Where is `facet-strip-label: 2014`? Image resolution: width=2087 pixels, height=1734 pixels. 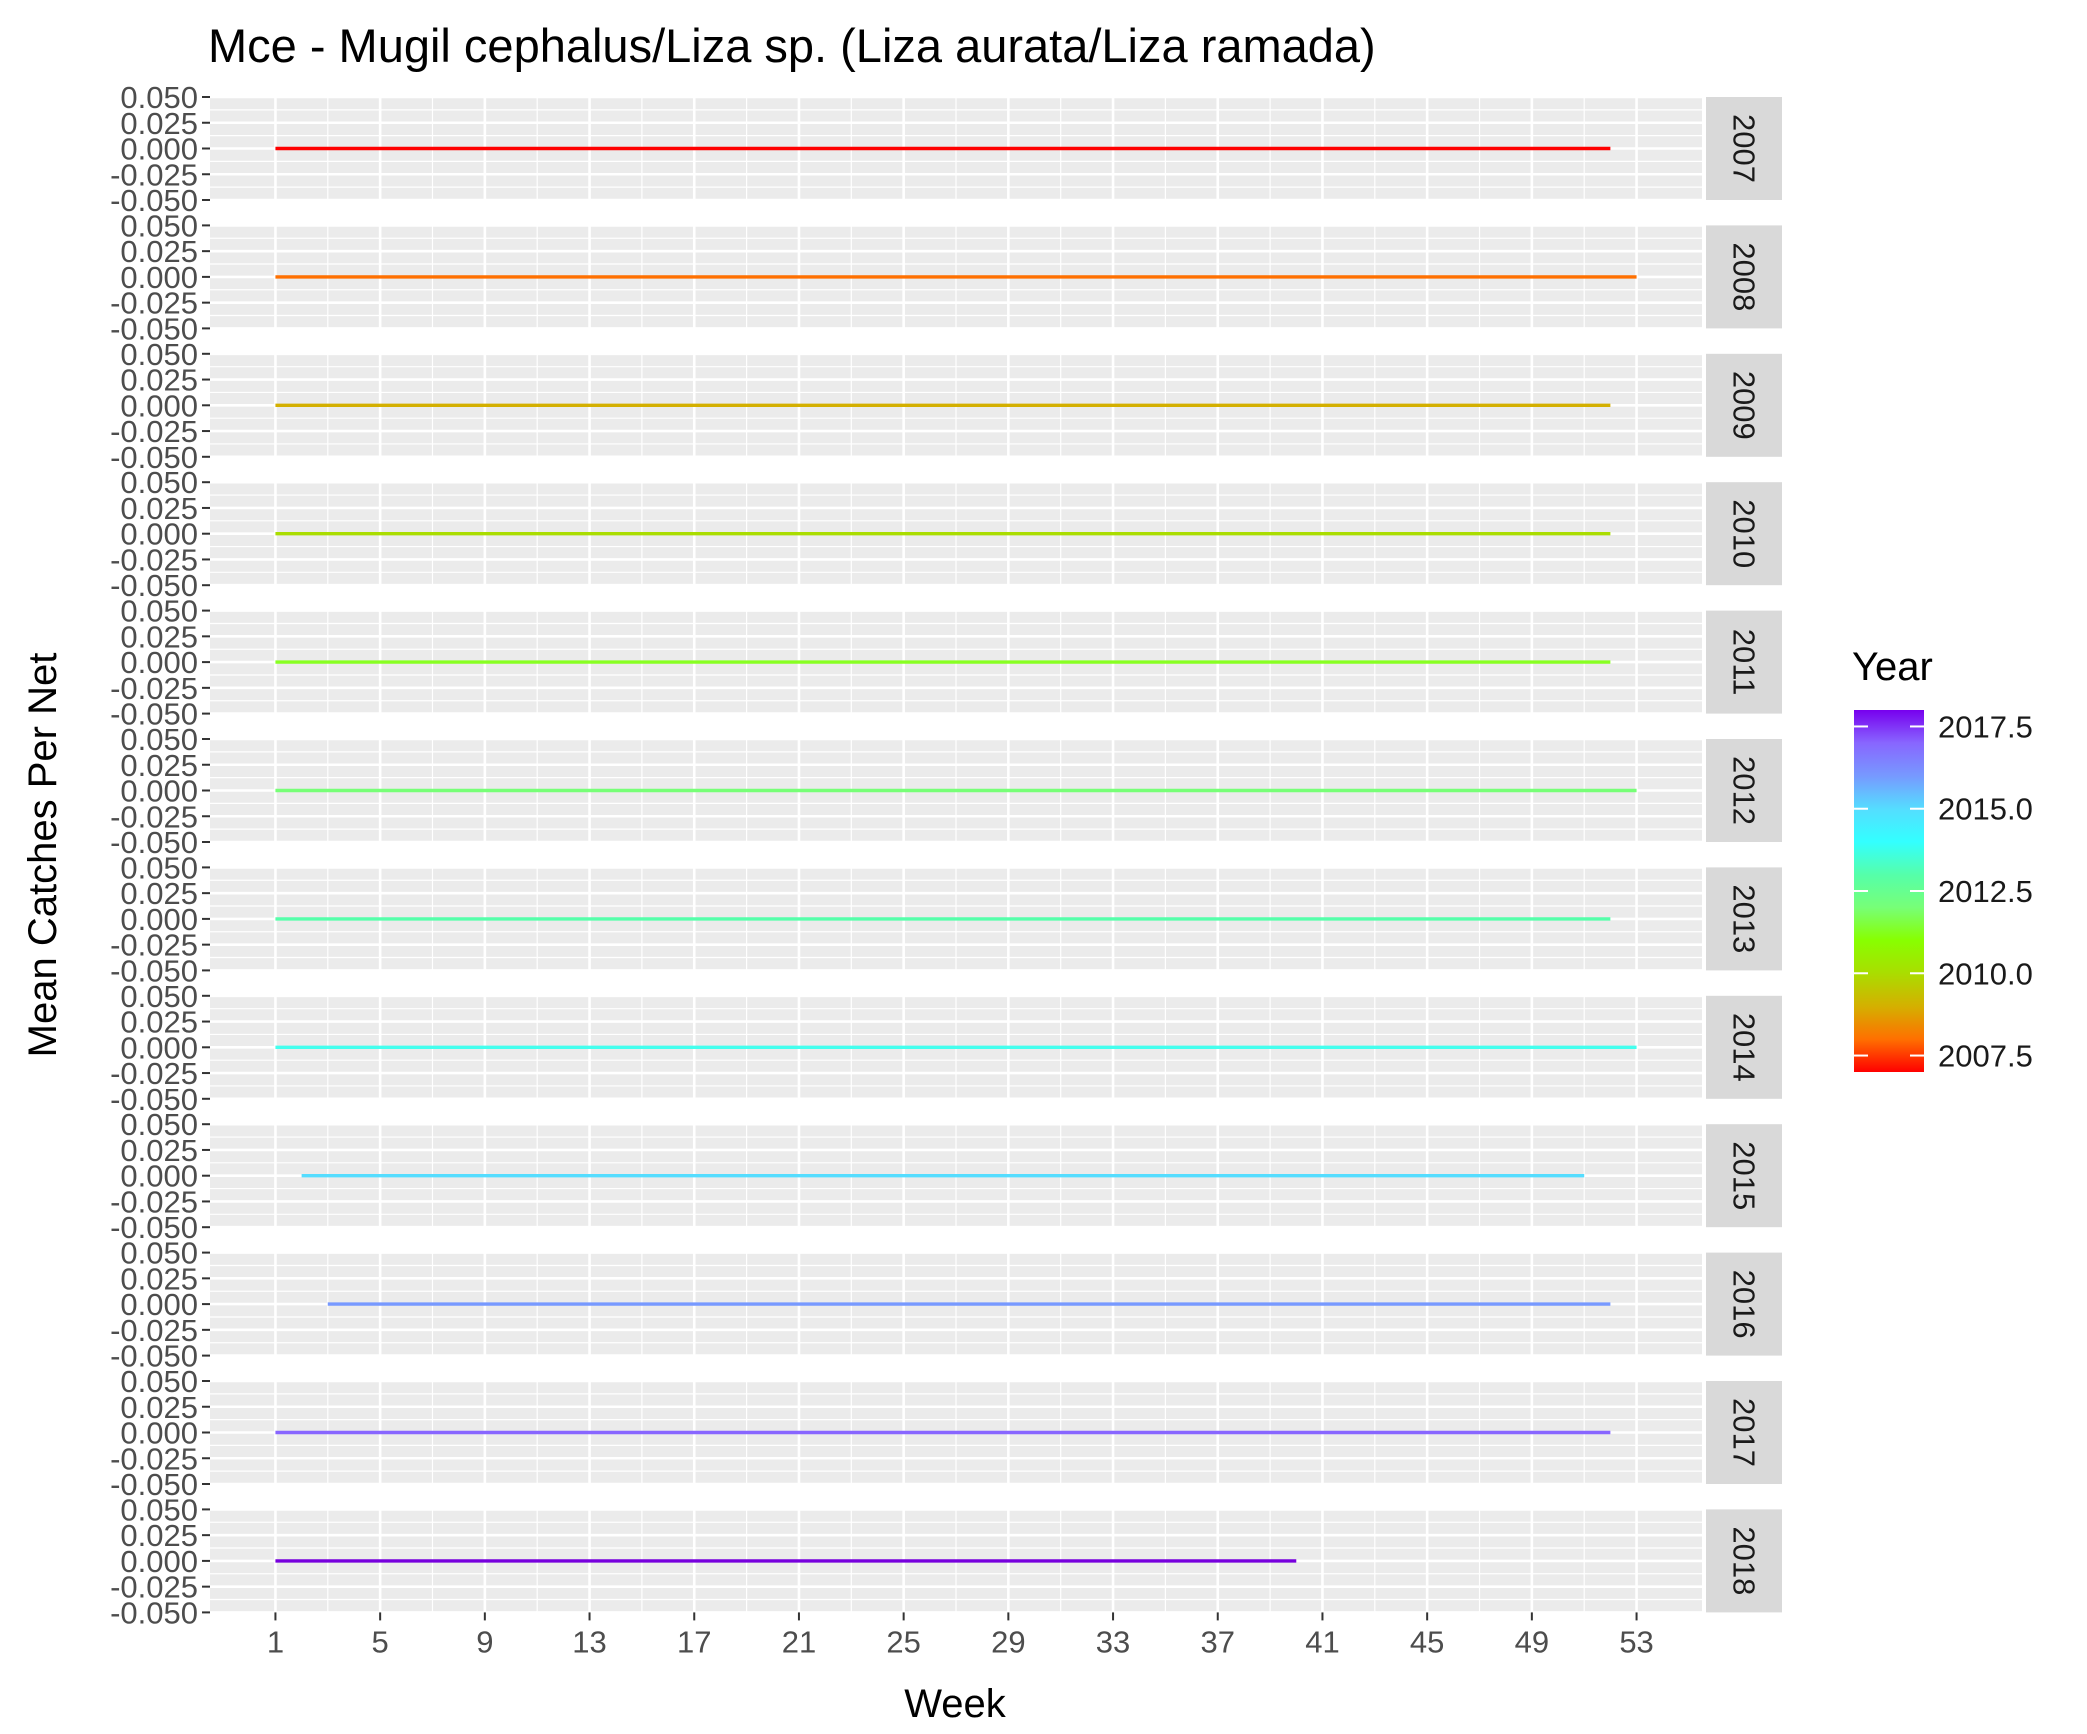 facet-strip-label: 2014 is located at coordinates (1744, 1047).